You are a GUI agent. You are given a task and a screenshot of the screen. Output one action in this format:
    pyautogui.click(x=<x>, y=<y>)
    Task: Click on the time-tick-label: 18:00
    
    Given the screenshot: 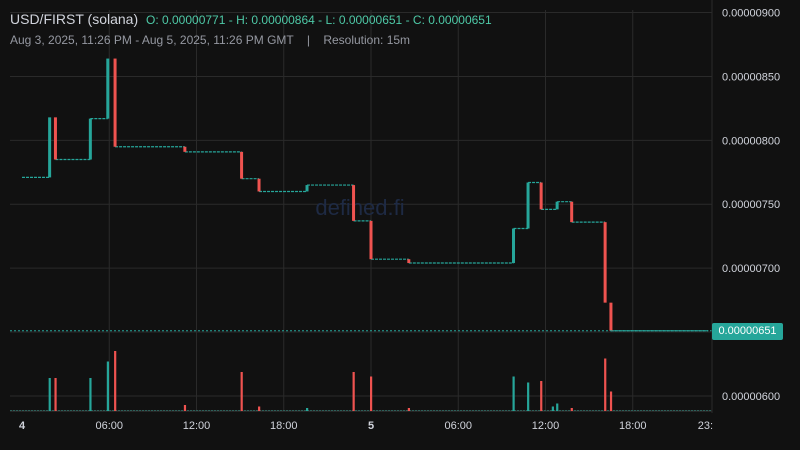 What is the action you would take?
    pyautogui.click(x=284, y=426)
    